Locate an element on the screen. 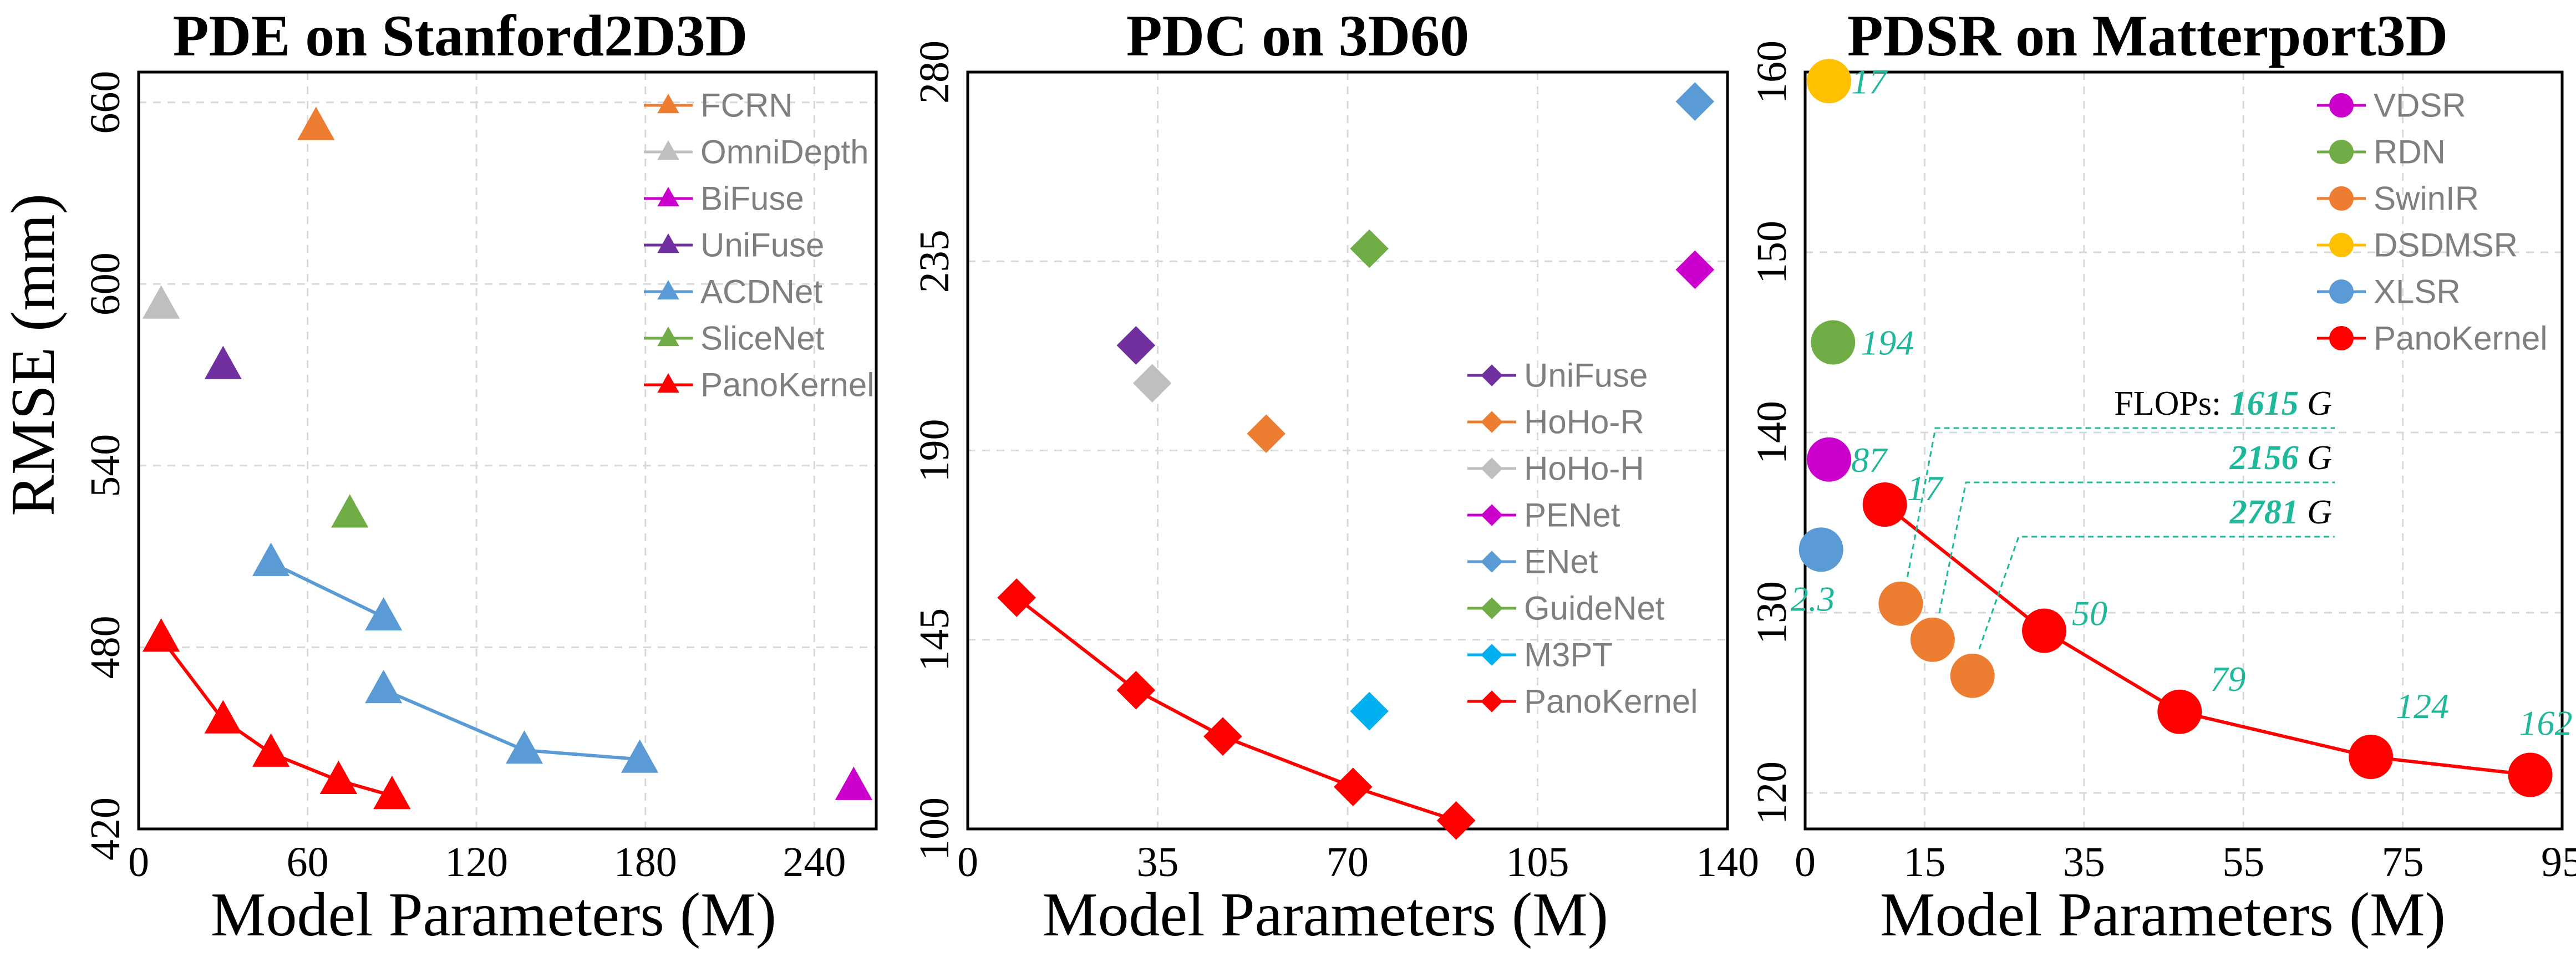 Image resolution: width=2576 pixels, height=962 pixels. panel1-legend-item: ACDNet is located at coordinates (733, 292).